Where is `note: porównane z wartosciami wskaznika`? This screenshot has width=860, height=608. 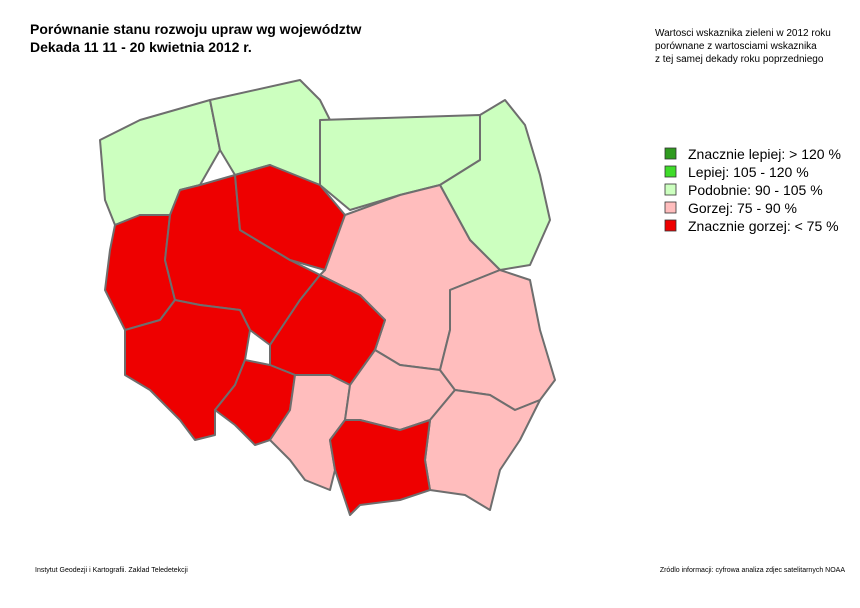 note: porównane z wartosciami wskaznika is located at coordinates (736, 46).